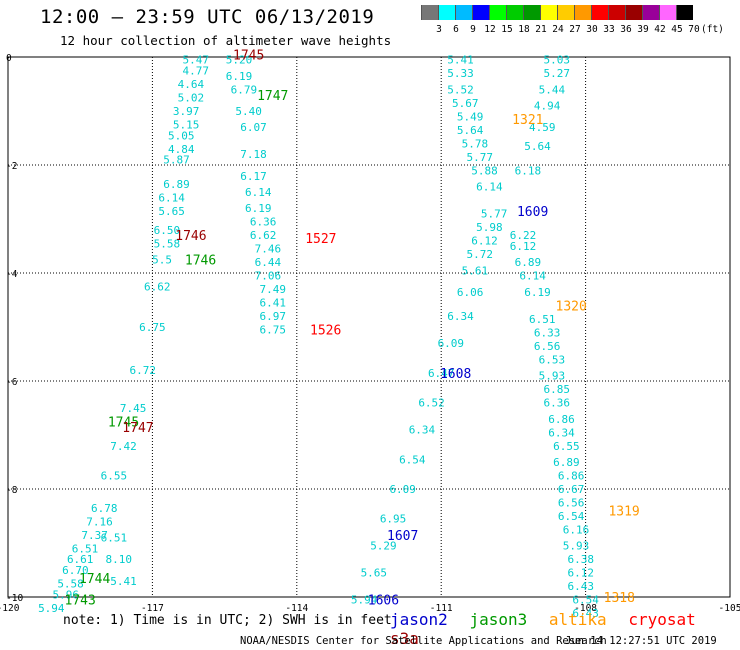 The width and height of the screenshot is (740, 650). Describe the element at coordinates (402, 489) in the screenshot. I see `swh-value-label: 6.09` at that location.